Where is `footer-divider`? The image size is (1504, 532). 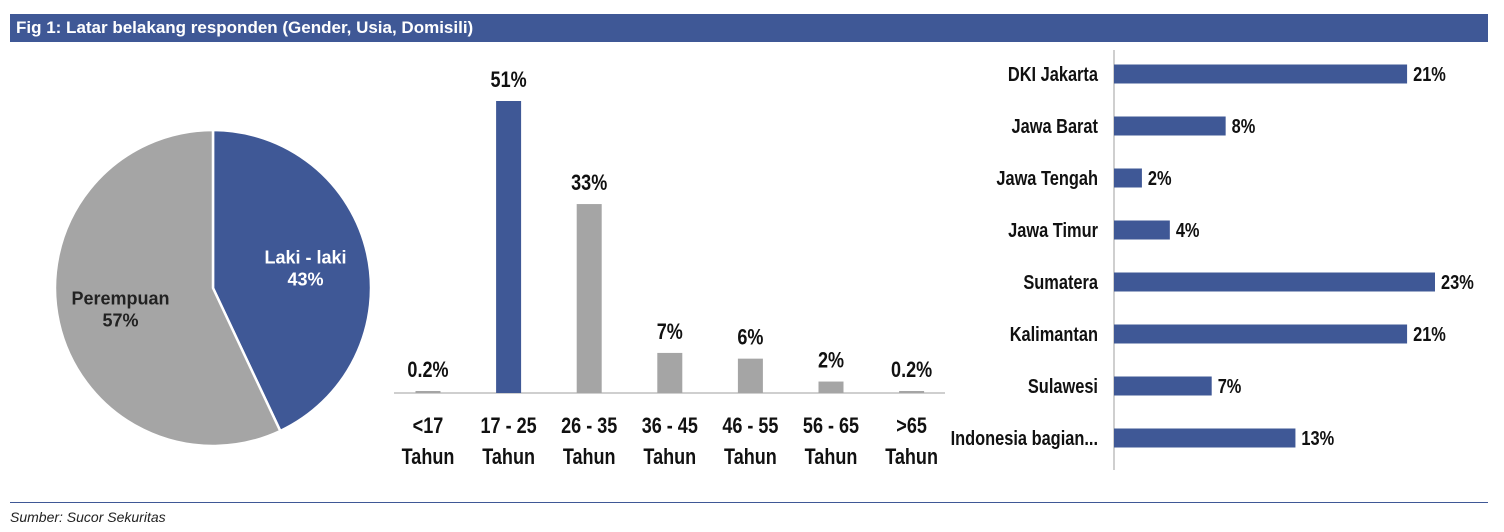
footer-divider is located at coordinates (749, 502).